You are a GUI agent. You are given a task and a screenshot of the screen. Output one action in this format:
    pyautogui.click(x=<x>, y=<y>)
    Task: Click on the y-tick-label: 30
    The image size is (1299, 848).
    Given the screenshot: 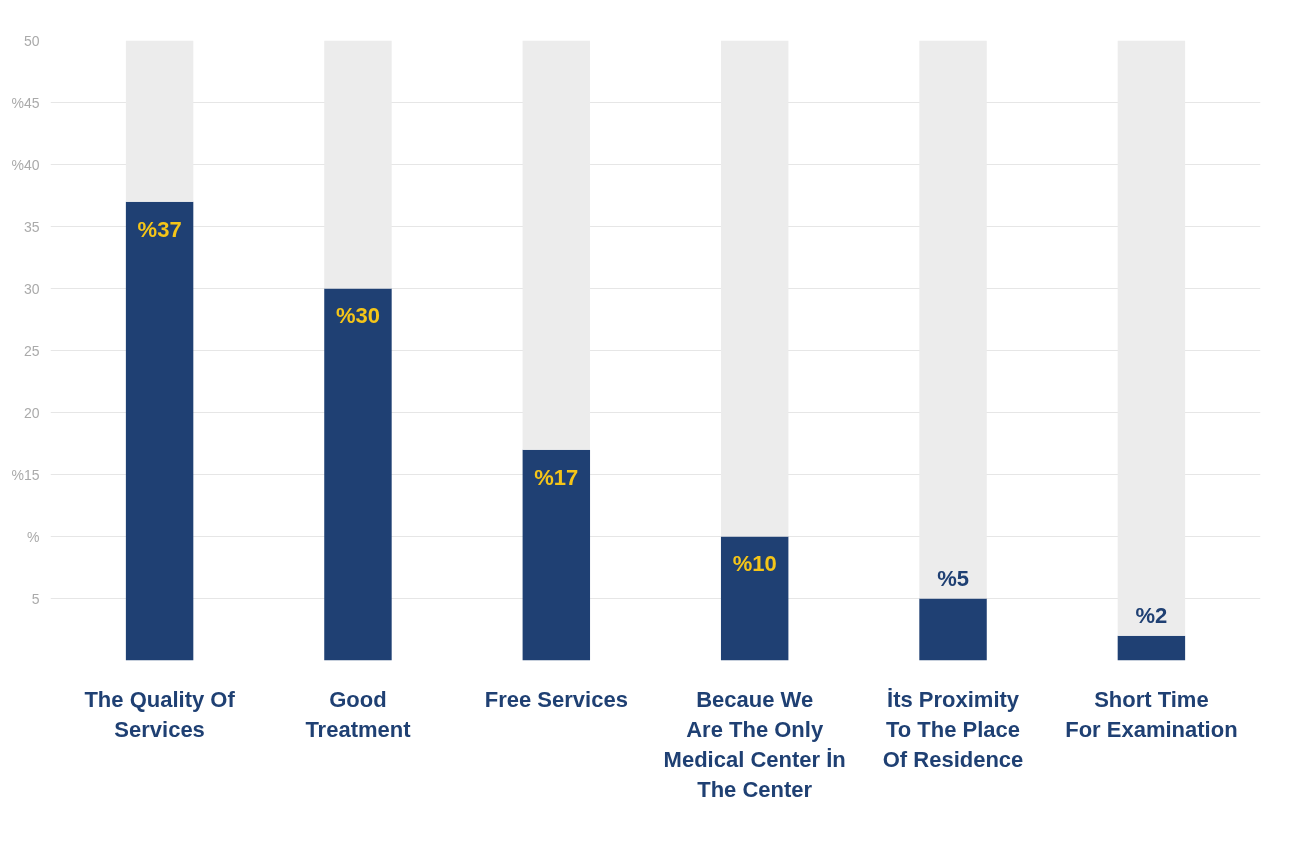 What is the action you would take?
    pyautogui.click(x=31, y=288)
    